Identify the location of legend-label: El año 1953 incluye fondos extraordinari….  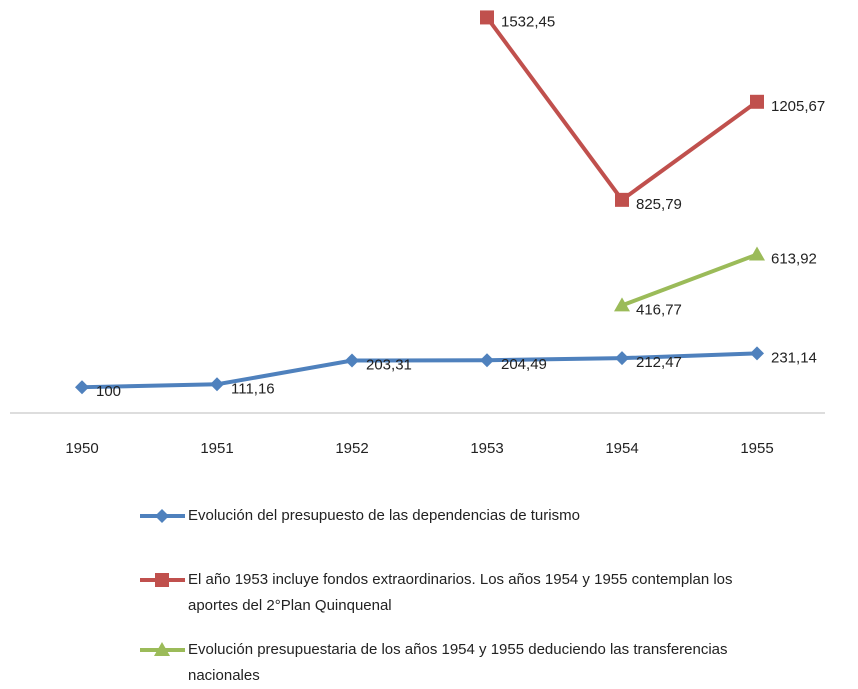
(460, 592).